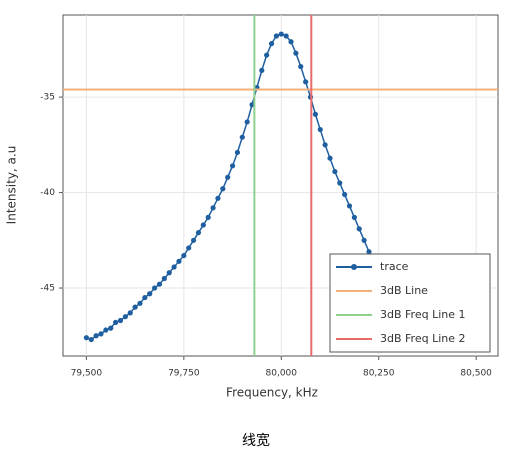 This screenshot has width=511, height=459. What do you see at coordinates (272, 393) in the screenshot?
I see `x-axis-label: Frequency, kHz` at bounding box center [272, 393].